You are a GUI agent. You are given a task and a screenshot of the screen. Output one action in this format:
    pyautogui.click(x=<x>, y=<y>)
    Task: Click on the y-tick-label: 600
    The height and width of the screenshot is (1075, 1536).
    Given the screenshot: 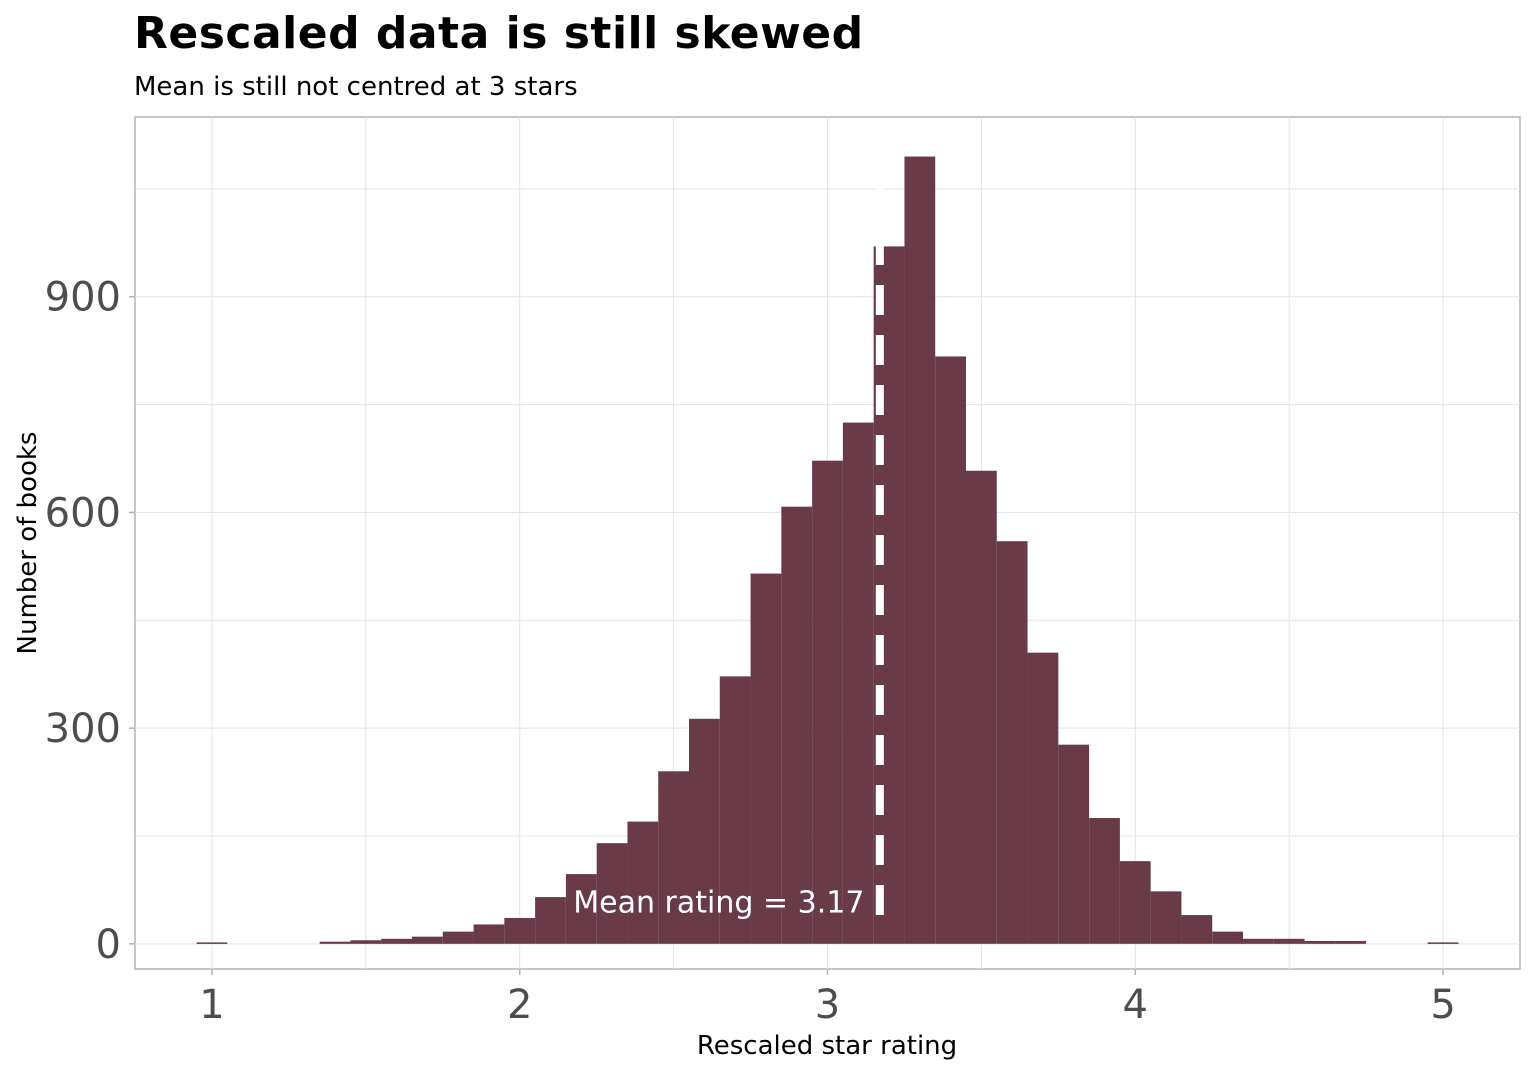 What is the action you would take?
    pyautogui.click(x=83, y=513)
    